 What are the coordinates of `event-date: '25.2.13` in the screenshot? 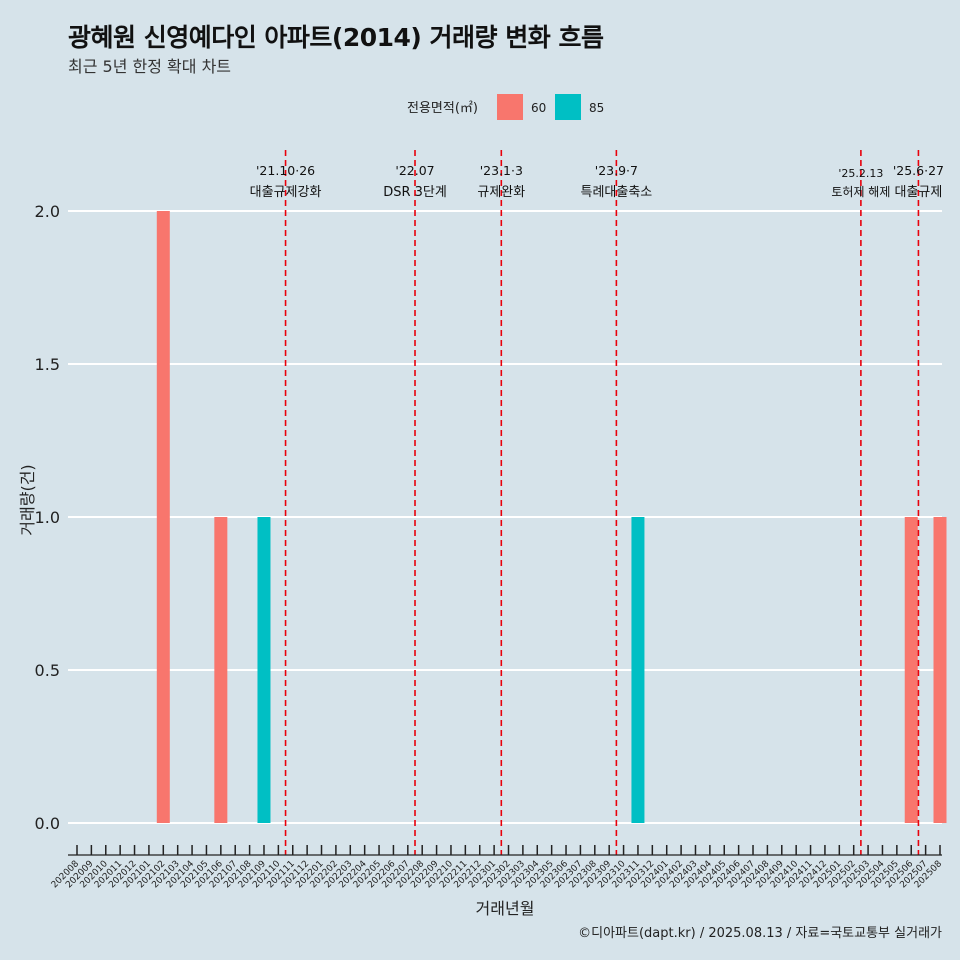 It's located at (860, 173).